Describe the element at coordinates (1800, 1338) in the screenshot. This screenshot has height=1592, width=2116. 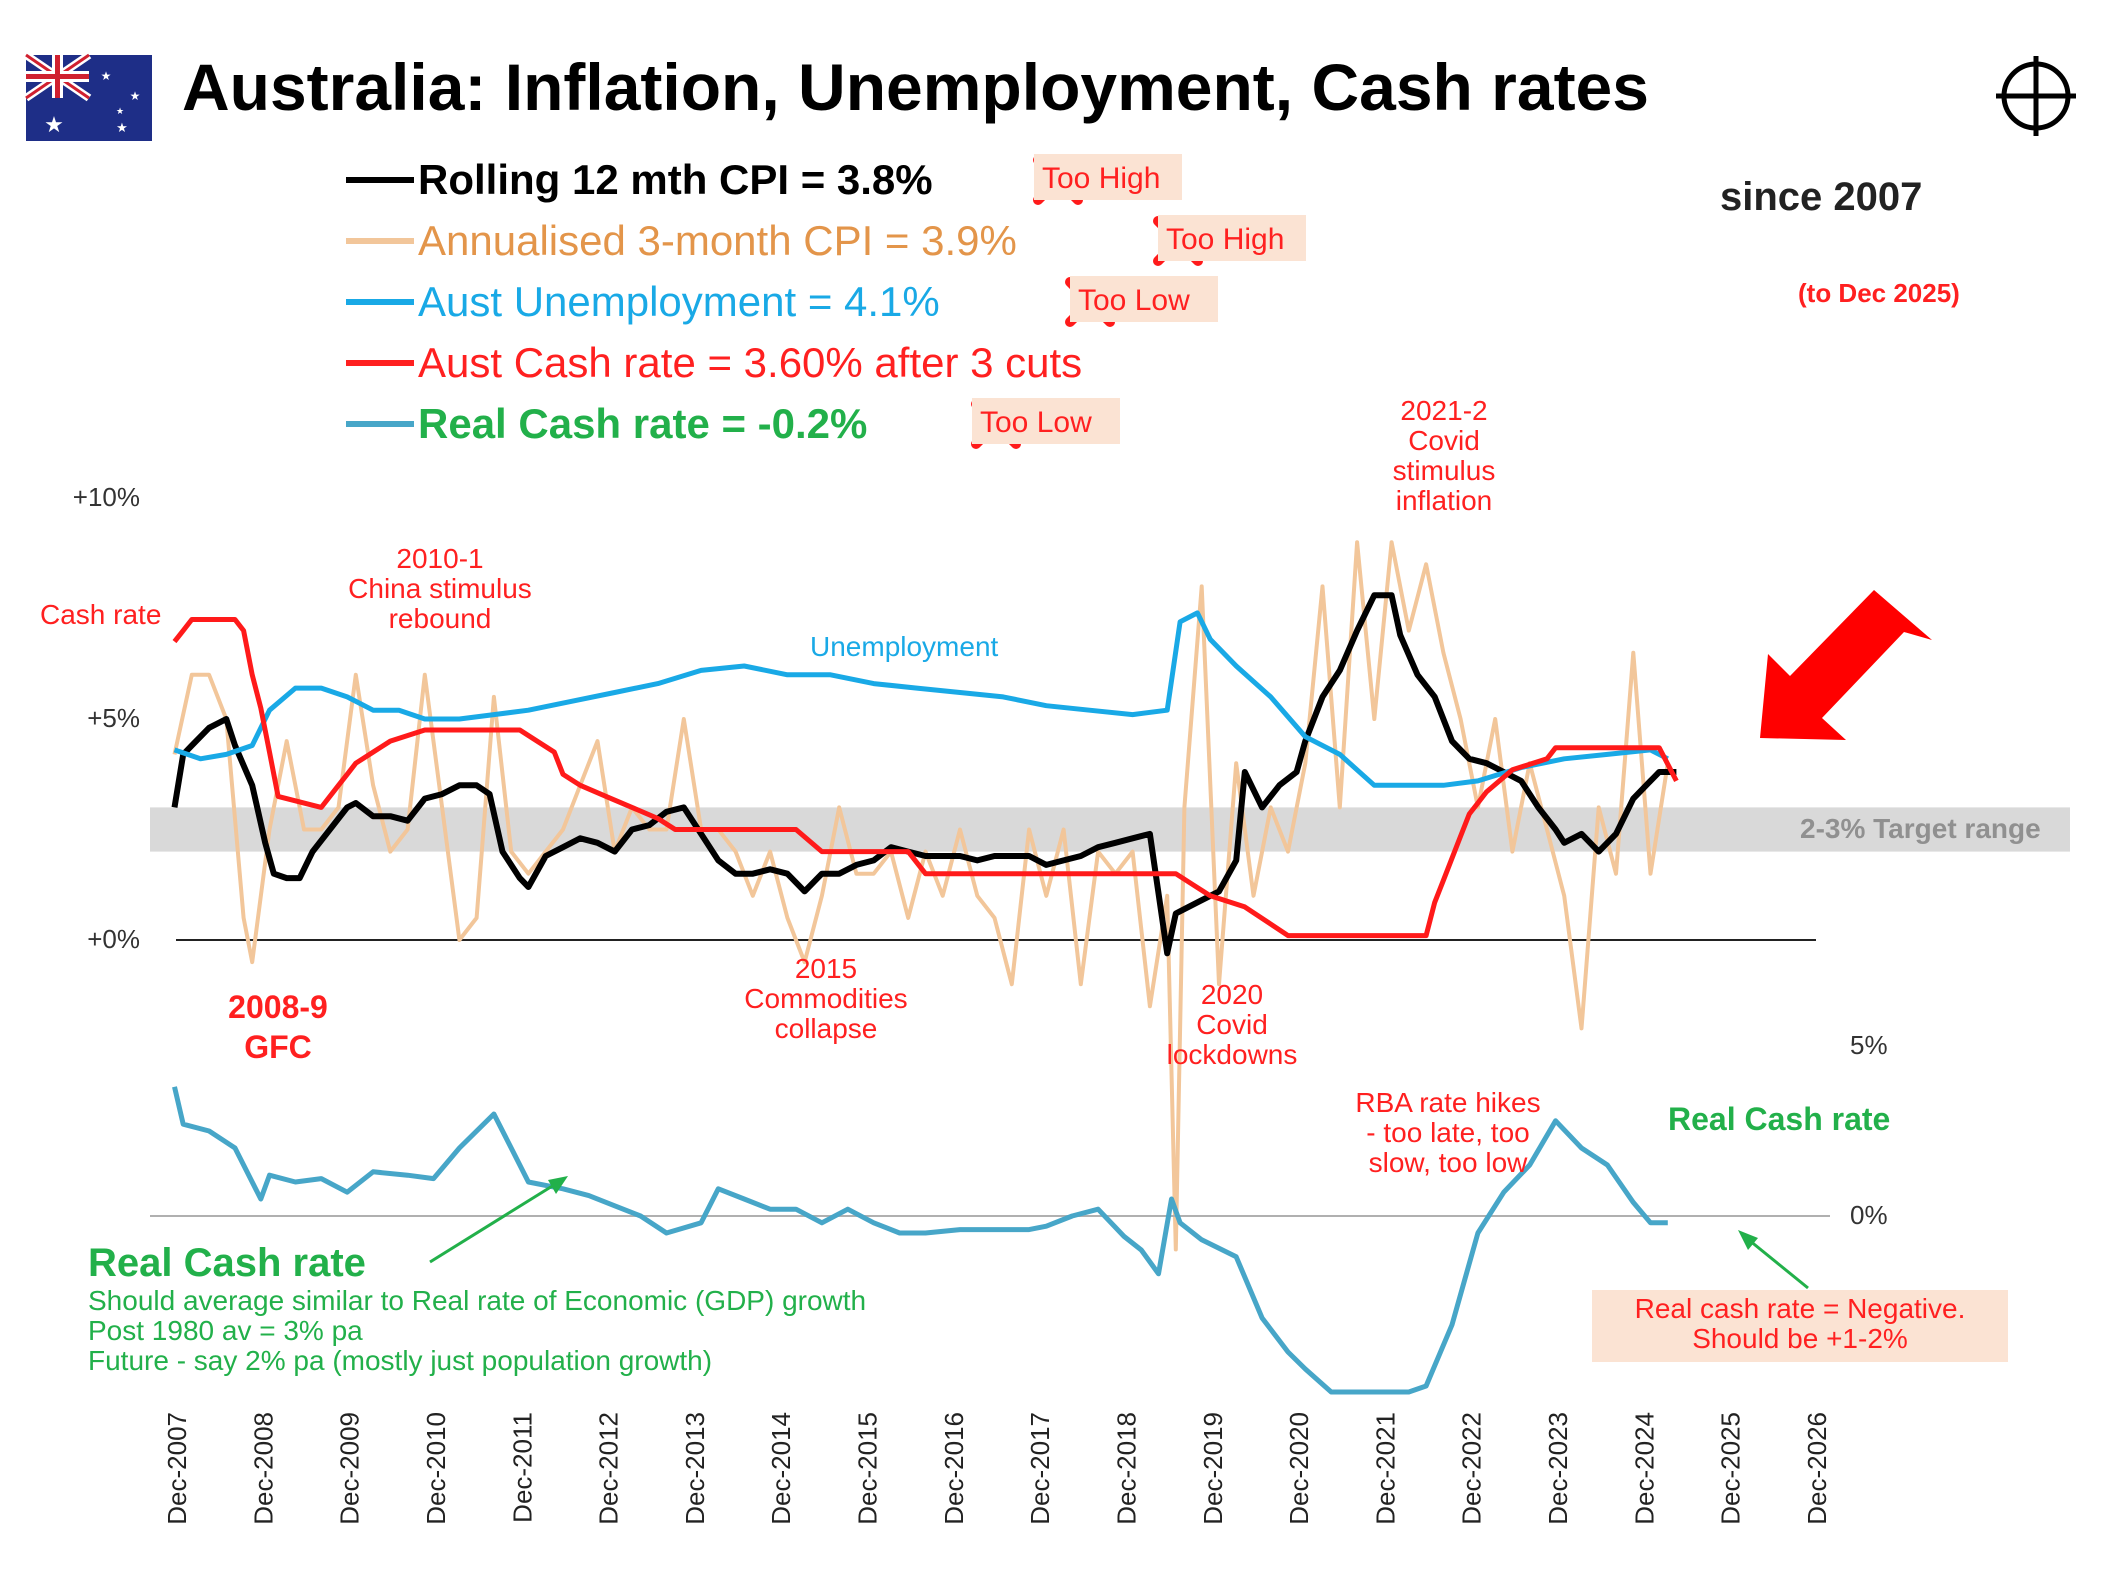
I see `negative-note-2: Should be +1-2%` at that location.